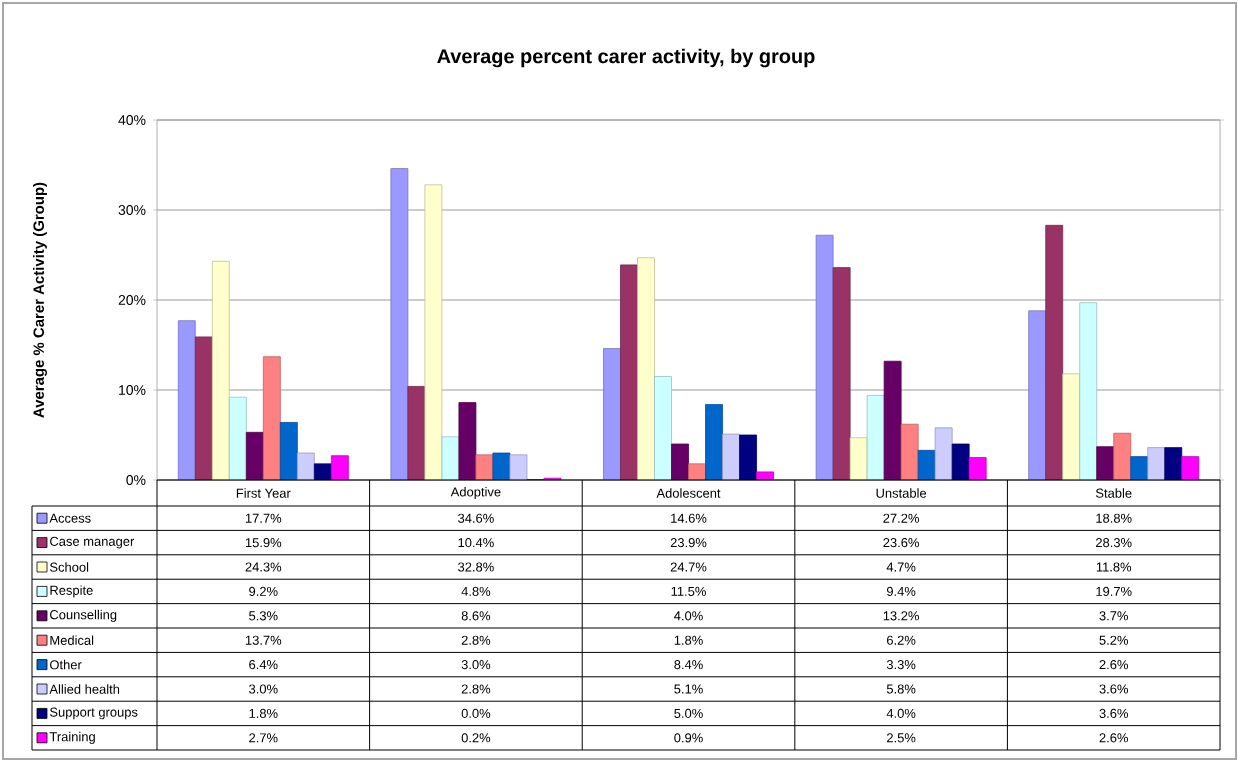 This screenshot has height=762, width=1239. What do you see at coordinates (476, 543) in the screenshot?
I see `data-label: 10.4%` at bounding box center [476, 543].